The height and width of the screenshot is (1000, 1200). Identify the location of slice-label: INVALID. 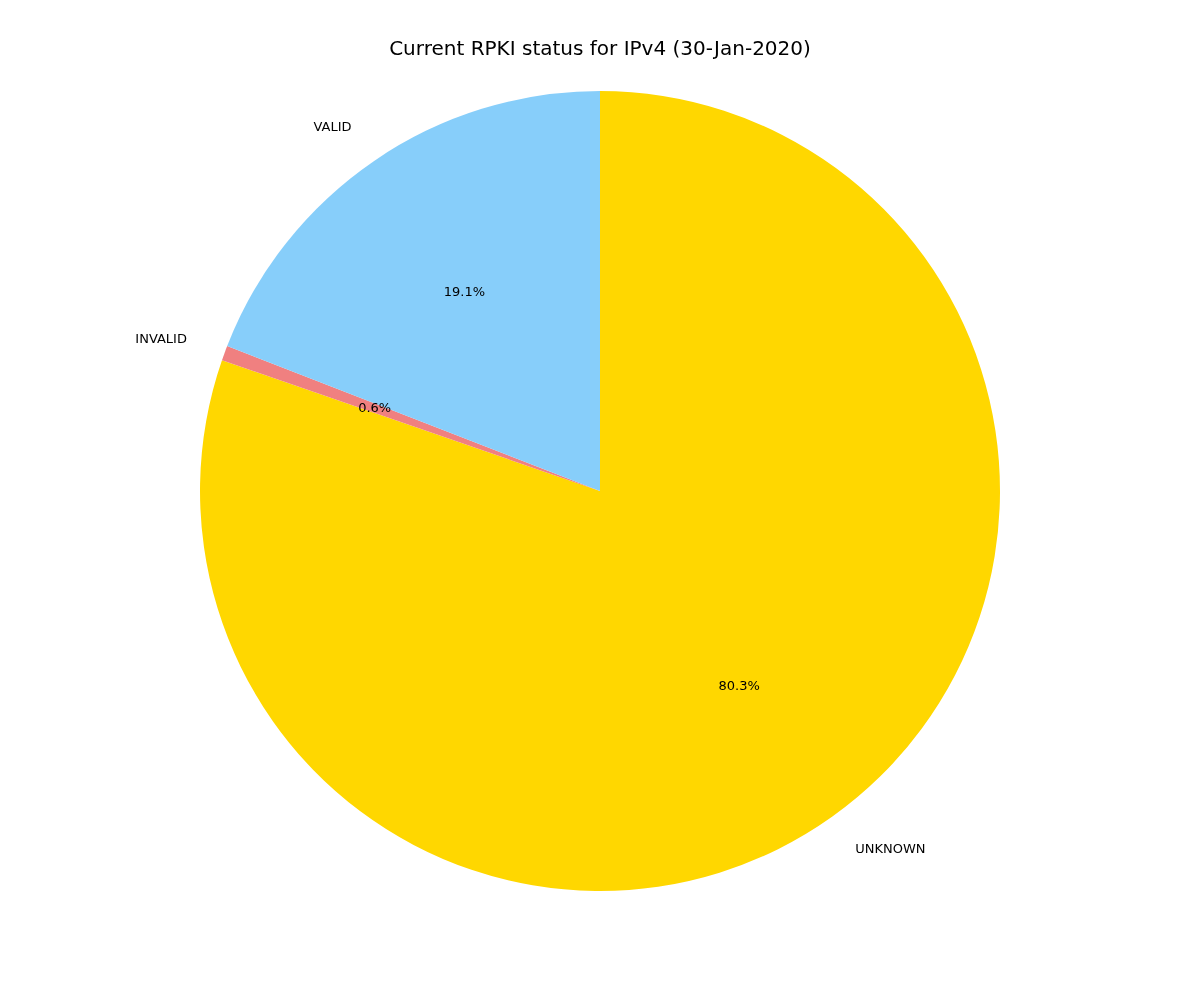
(161, 338).